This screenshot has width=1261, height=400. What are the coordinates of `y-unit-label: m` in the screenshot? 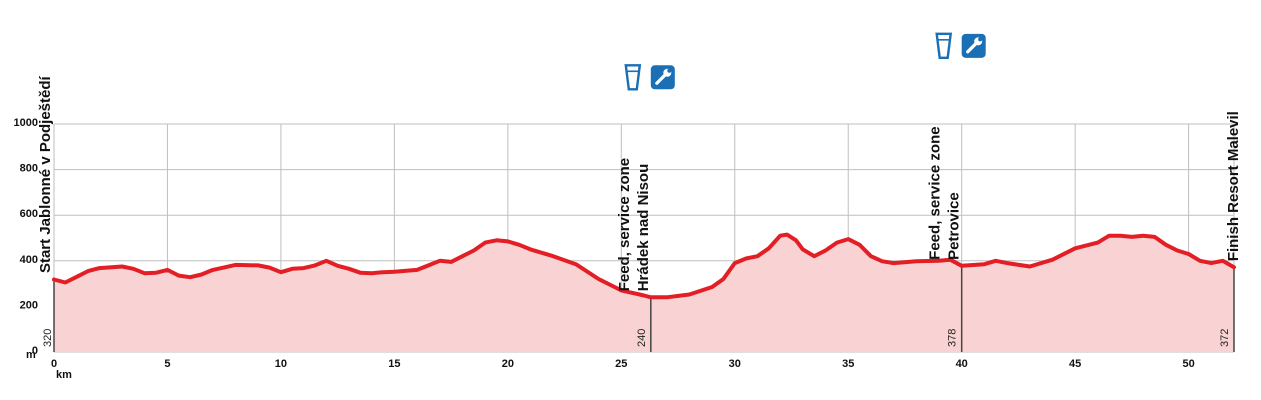 It's located at (31, 355).